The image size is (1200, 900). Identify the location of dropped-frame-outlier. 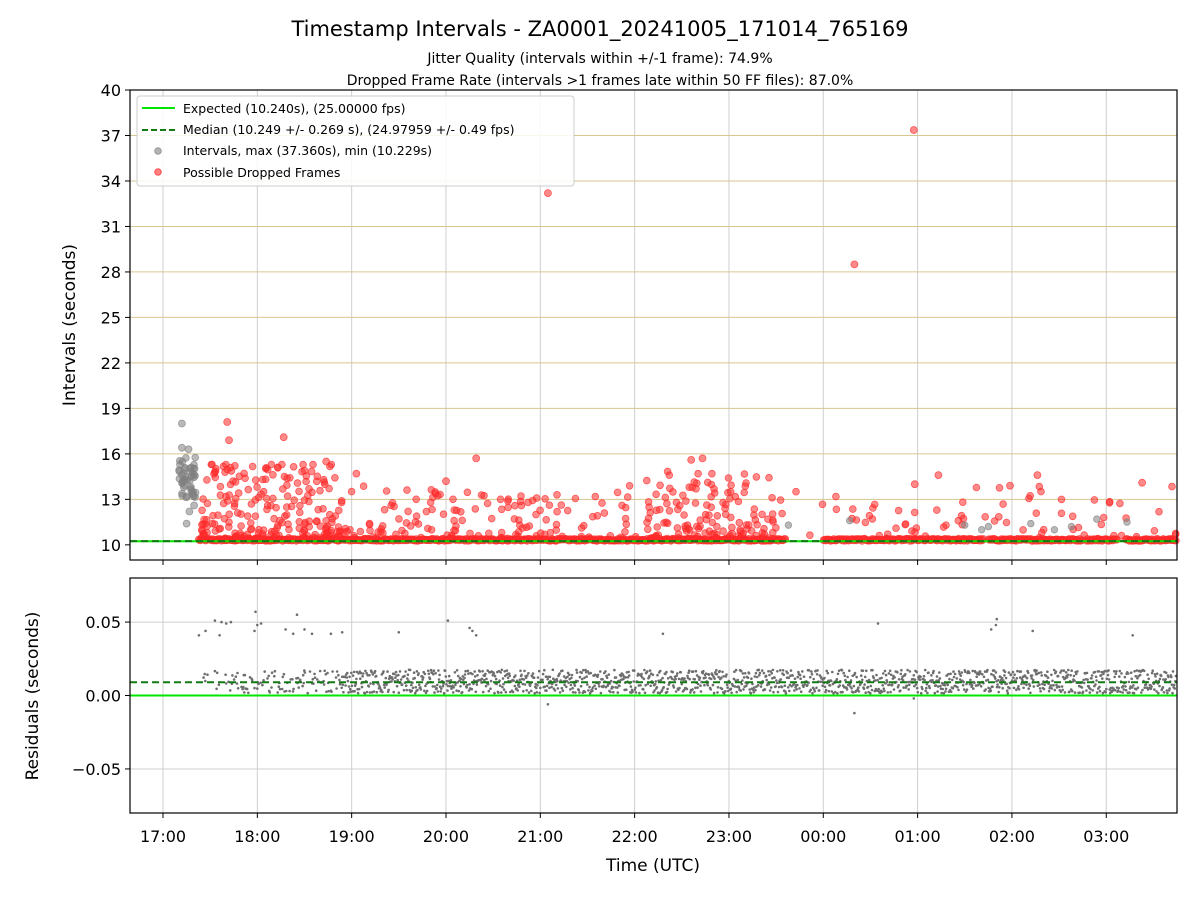
(356, 473).